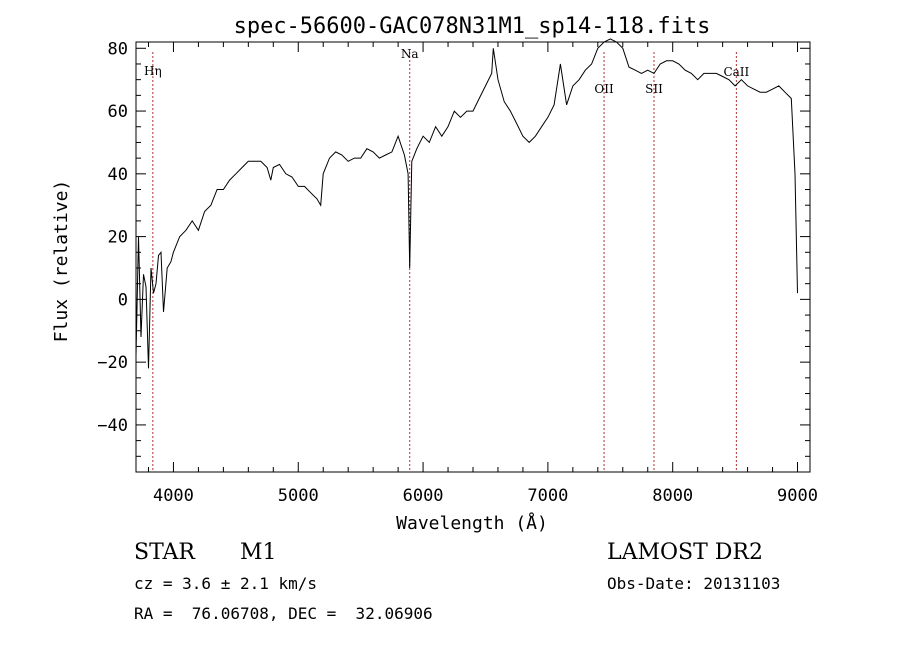 The height and width of the screenshot is (649, 900). I want to click on x-tick-label: 8000, so click(672, 496).